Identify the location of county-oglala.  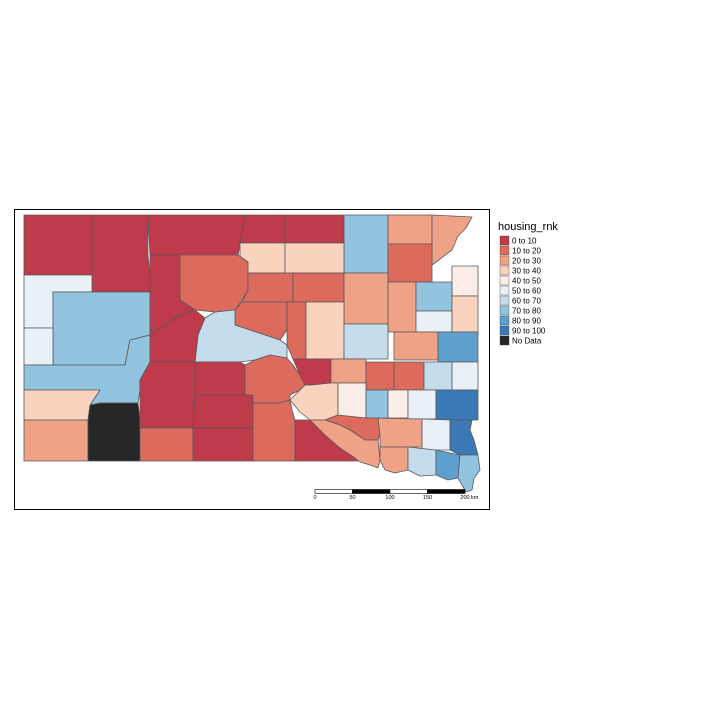
(114, 432).